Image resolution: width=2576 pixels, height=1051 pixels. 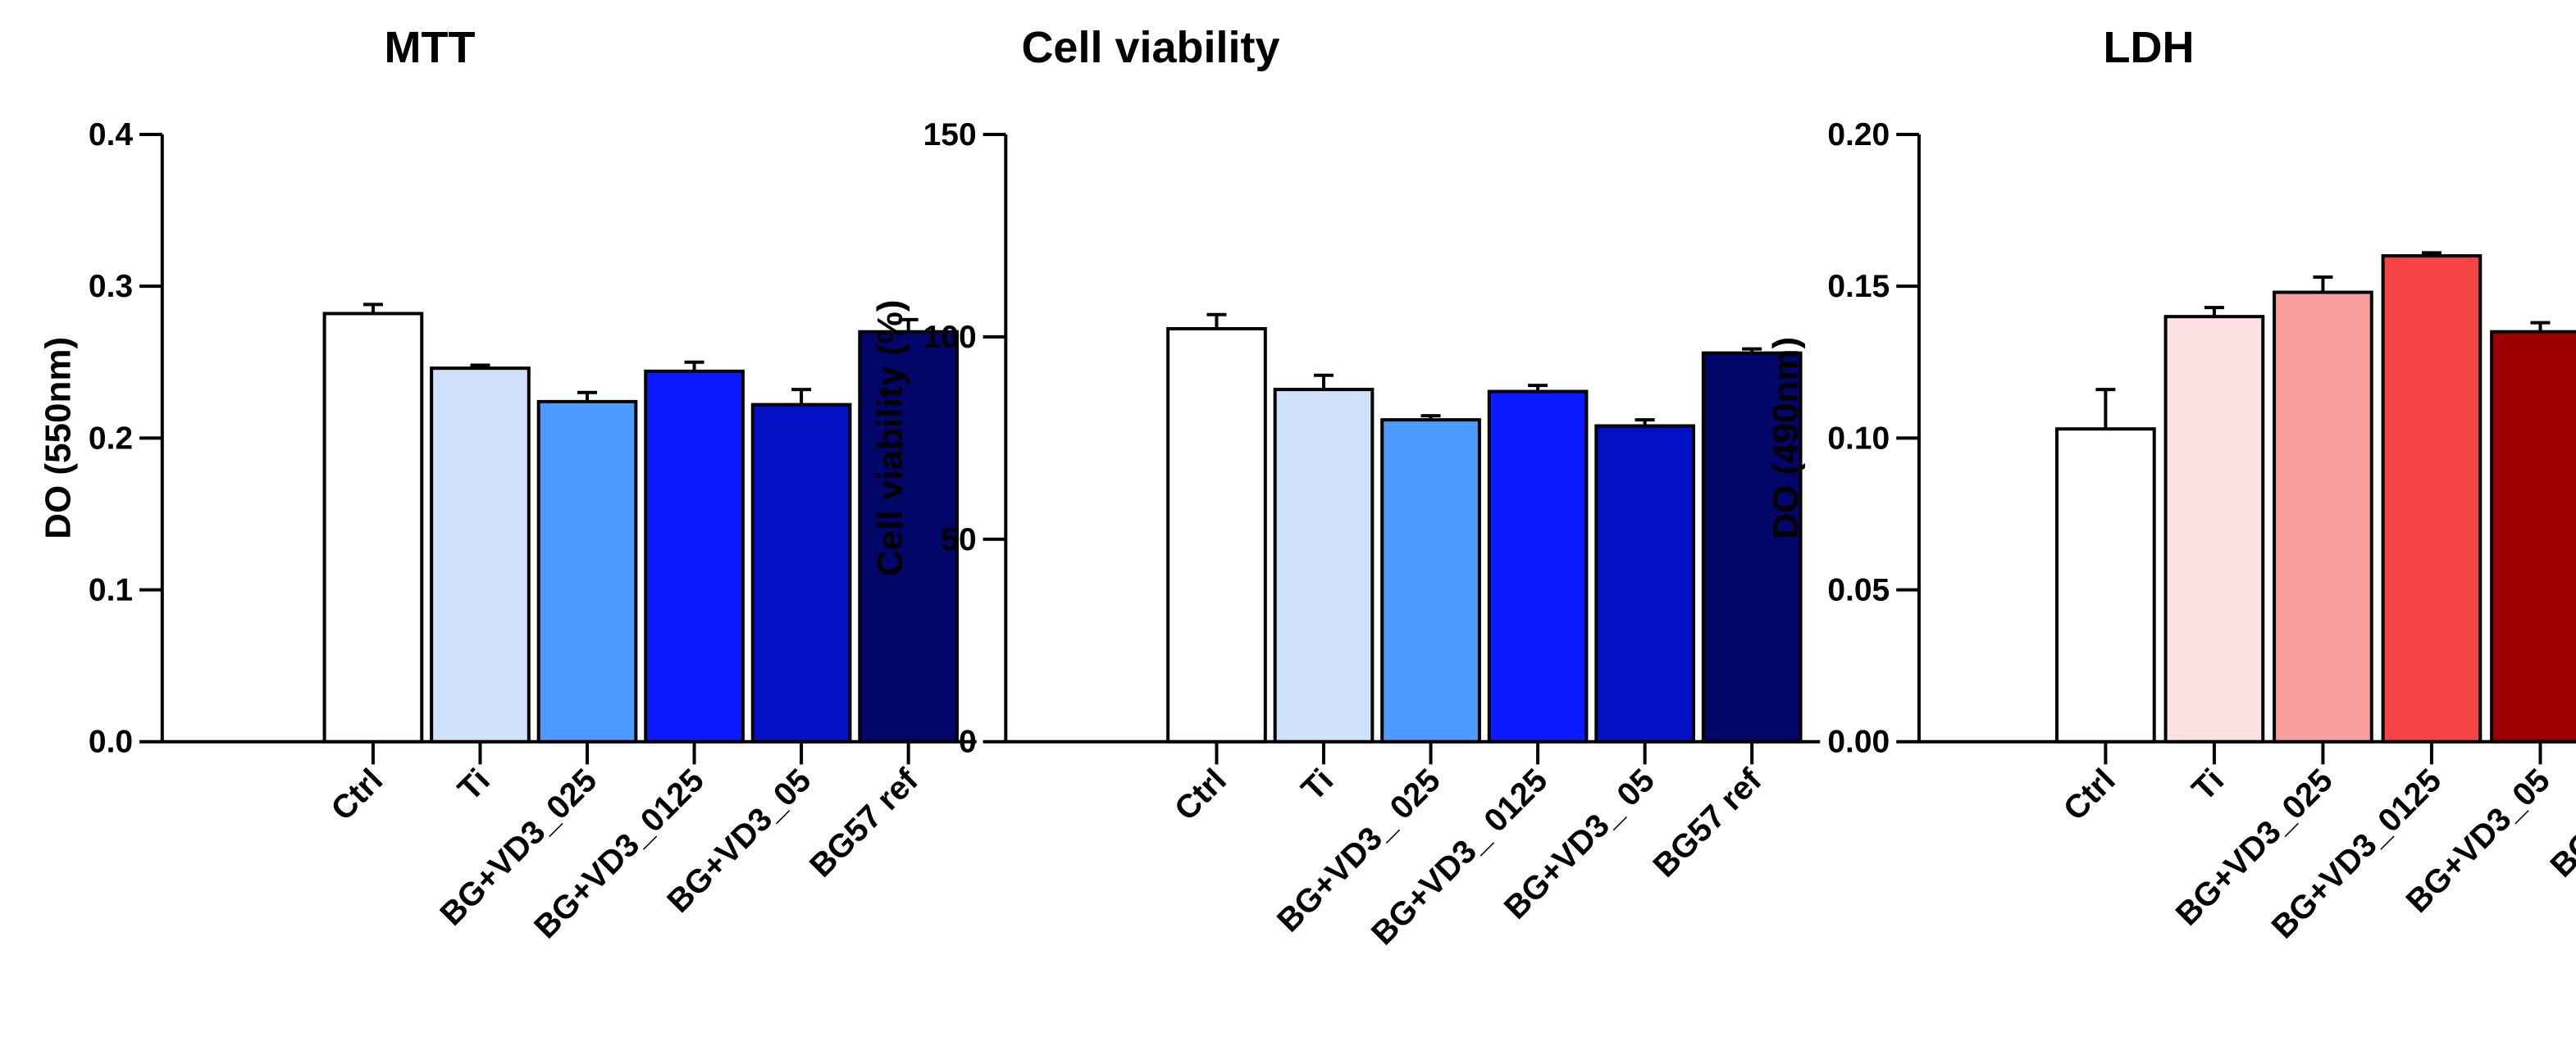 What do you see at coordinates (58, 438) in the screenshot?
I see `y-axis-label: DO (550nm)` at bounding box center [58, 438].